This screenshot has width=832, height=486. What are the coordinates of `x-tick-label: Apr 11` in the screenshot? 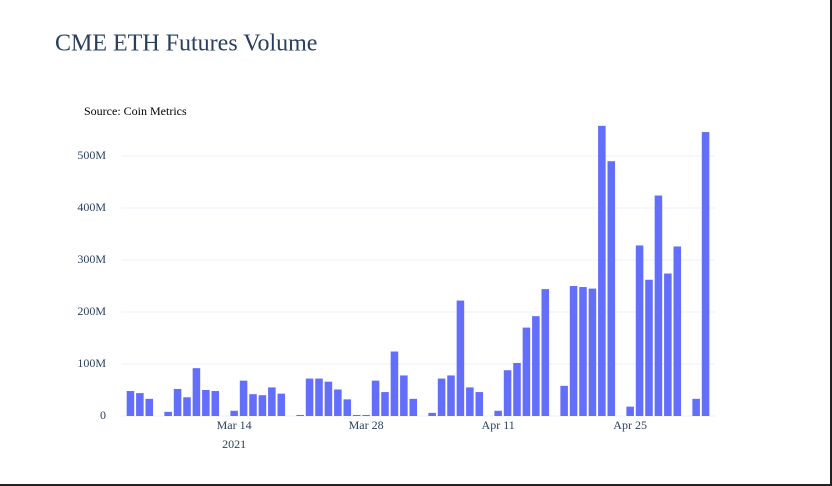 It's located at (498, 425).